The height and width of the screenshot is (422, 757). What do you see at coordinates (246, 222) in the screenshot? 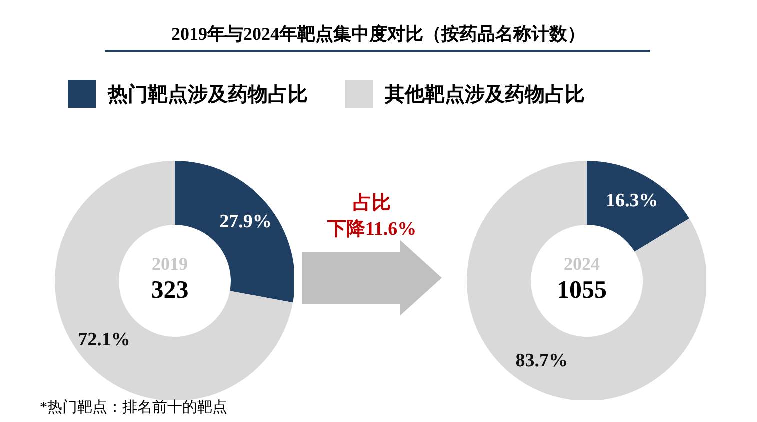
I see `data-label: 27.9%` at bounding box center [246, 222].